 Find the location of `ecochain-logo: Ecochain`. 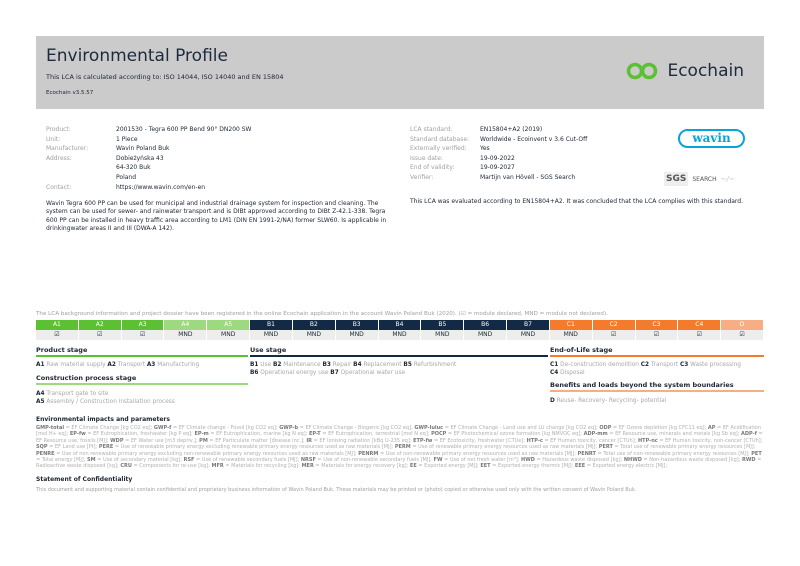

ecochain-logo: Ecochain is located at coordinates (684, 71).